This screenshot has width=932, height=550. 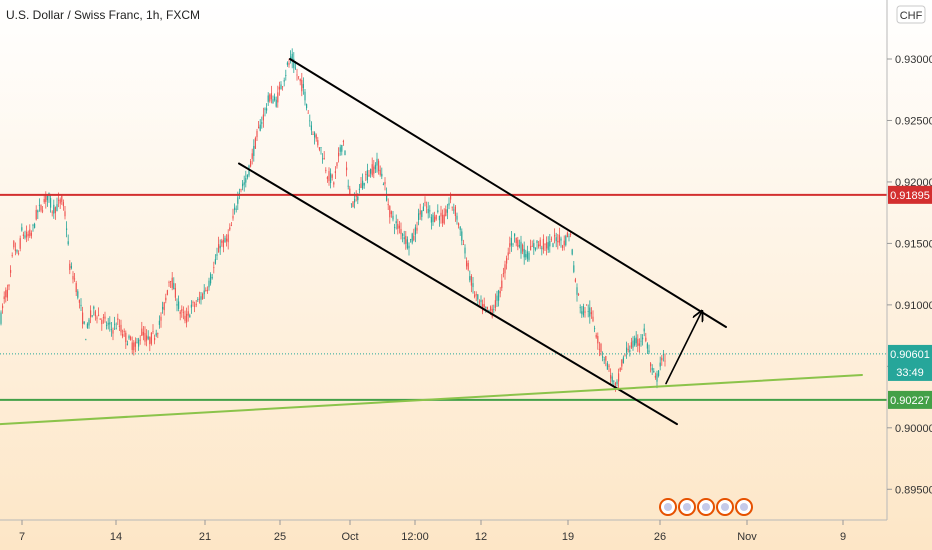 What do you see at coordinates (747, 537) in the screenshot?
I see `x-tick-label-9: Nov` at bounding box center [747, 537].